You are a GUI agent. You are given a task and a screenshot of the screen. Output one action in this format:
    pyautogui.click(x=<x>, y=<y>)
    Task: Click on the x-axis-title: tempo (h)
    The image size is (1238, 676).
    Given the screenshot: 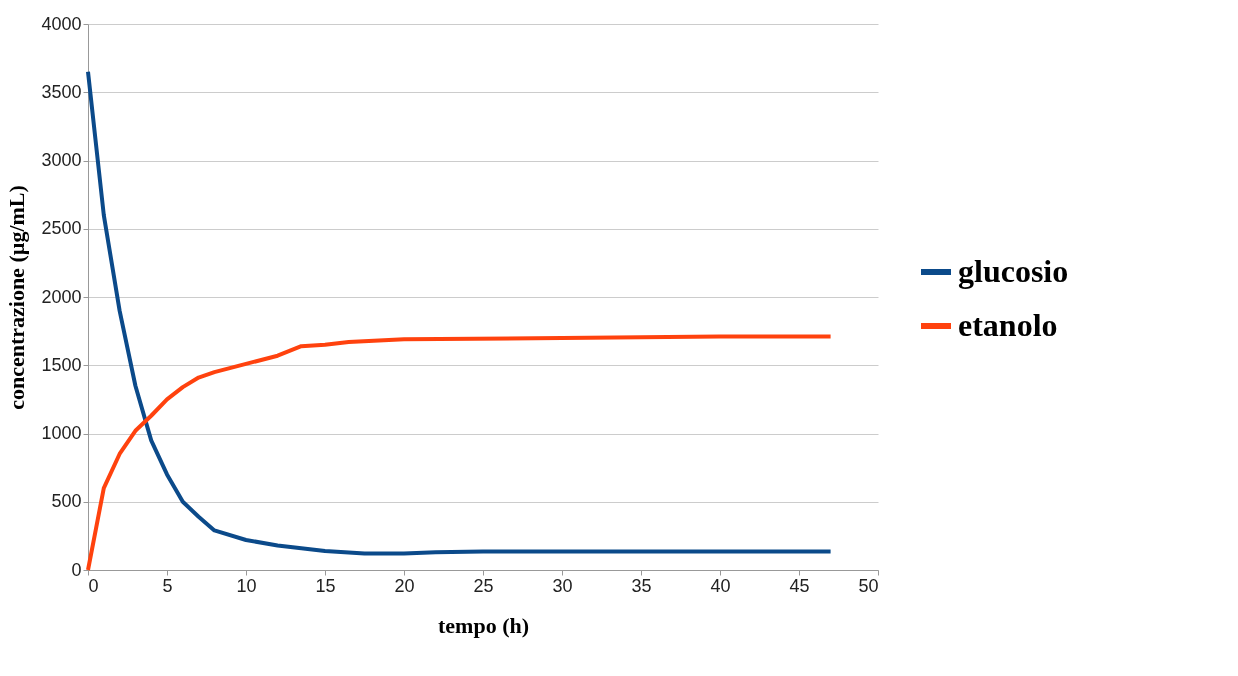 What is the action you would take?
    pyautogui.click(x=483, y=625)
    